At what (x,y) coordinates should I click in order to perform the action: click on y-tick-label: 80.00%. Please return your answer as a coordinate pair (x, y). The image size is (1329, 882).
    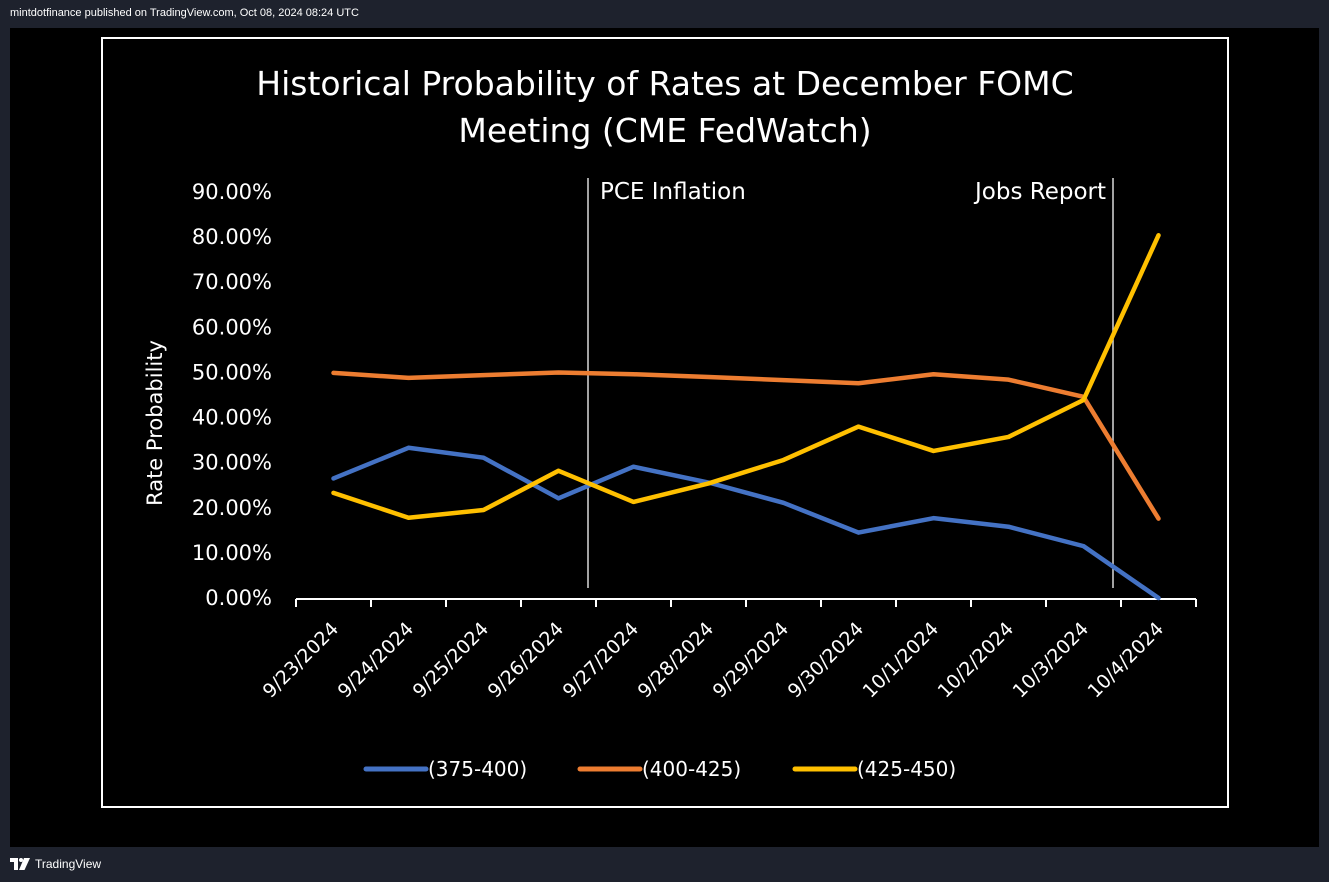
    Looking at the image, I should click on (232, 237).